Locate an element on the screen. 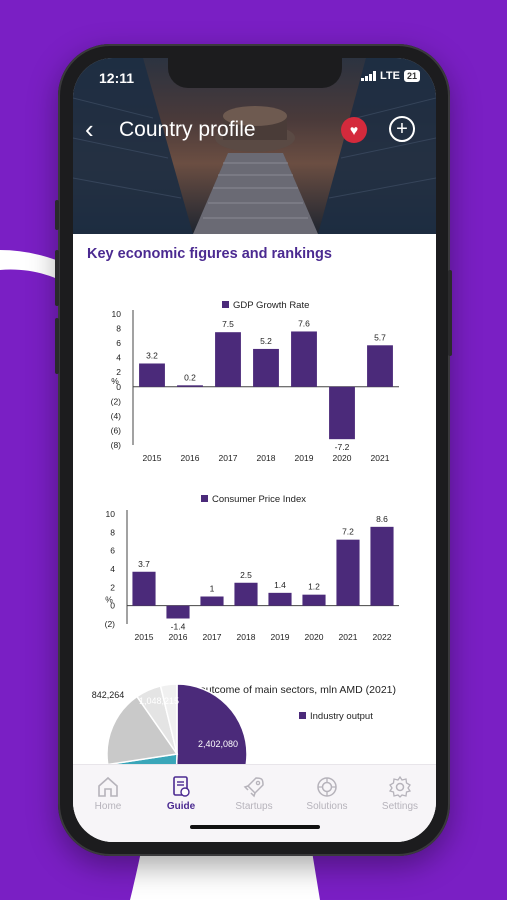  data-label: 1.2 is located at coordinates (314, 587).